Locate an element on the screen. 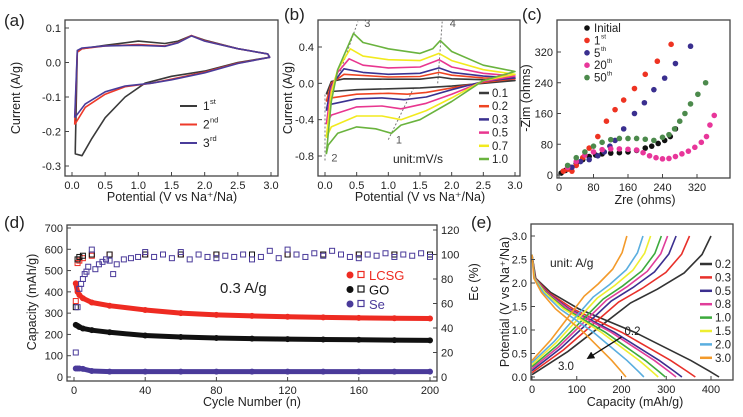 The width and height of the screenshot is (743, 417). y-tick-label: 600 is located at coordinates (54, 250).